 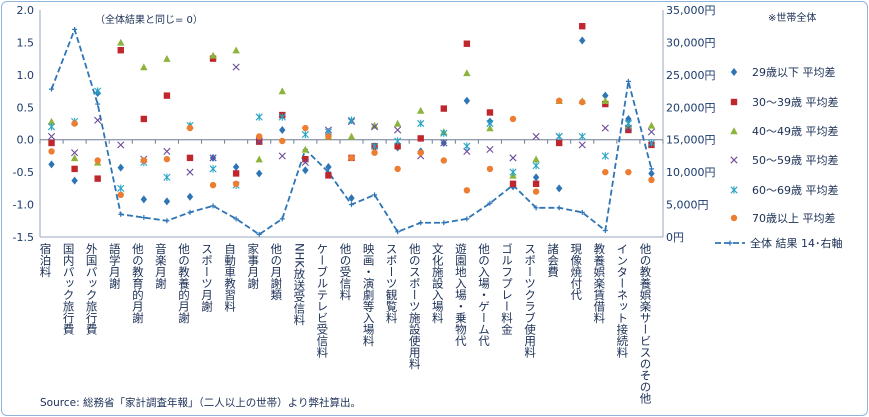 What do you see at coordinates (23, 172) in the screenshot?
I see `left-axis-tick-label: -0.5` at bounding box center [23, 172].